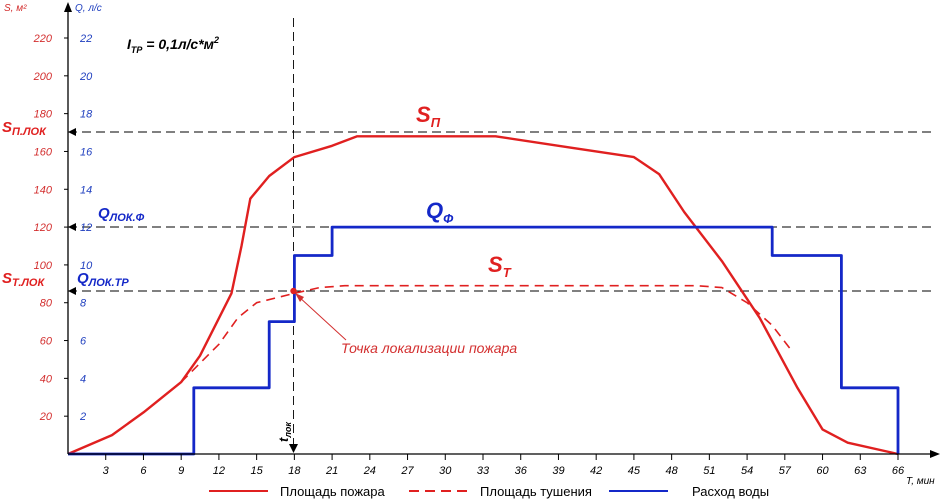 The width and height of the screenshot is (942, 500). What do you see at coordinates (72, 291) in the screenshot?
I see `s-t-lok-arrow` at bounding box center [72, 291].